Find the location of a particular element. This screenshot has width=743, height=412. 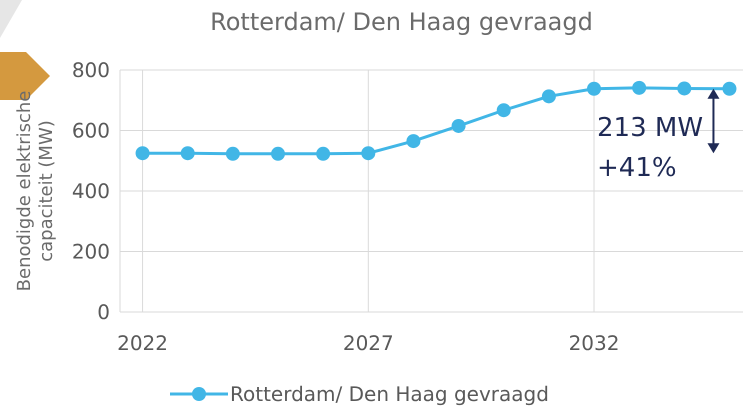

x-tick-label: 2032 is located at coordinates (594, 343).